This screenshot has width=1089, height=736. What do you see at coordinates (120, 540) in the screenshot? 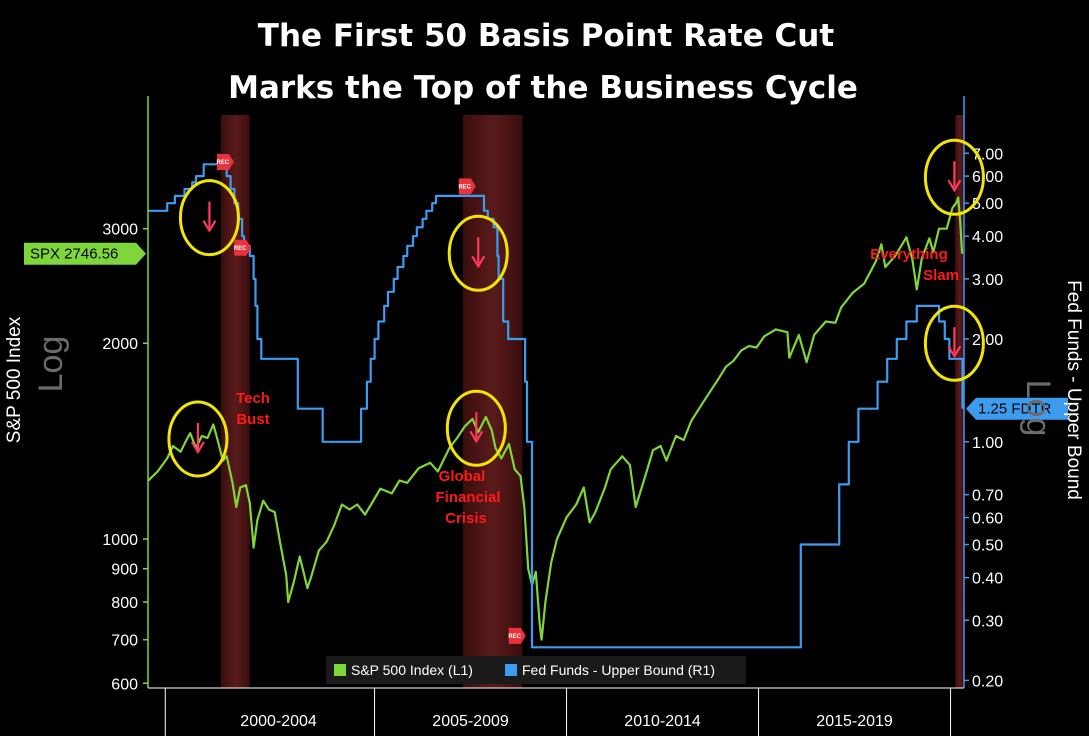
I see `left-tick-label: 1000` at bounding box center [120, 540].